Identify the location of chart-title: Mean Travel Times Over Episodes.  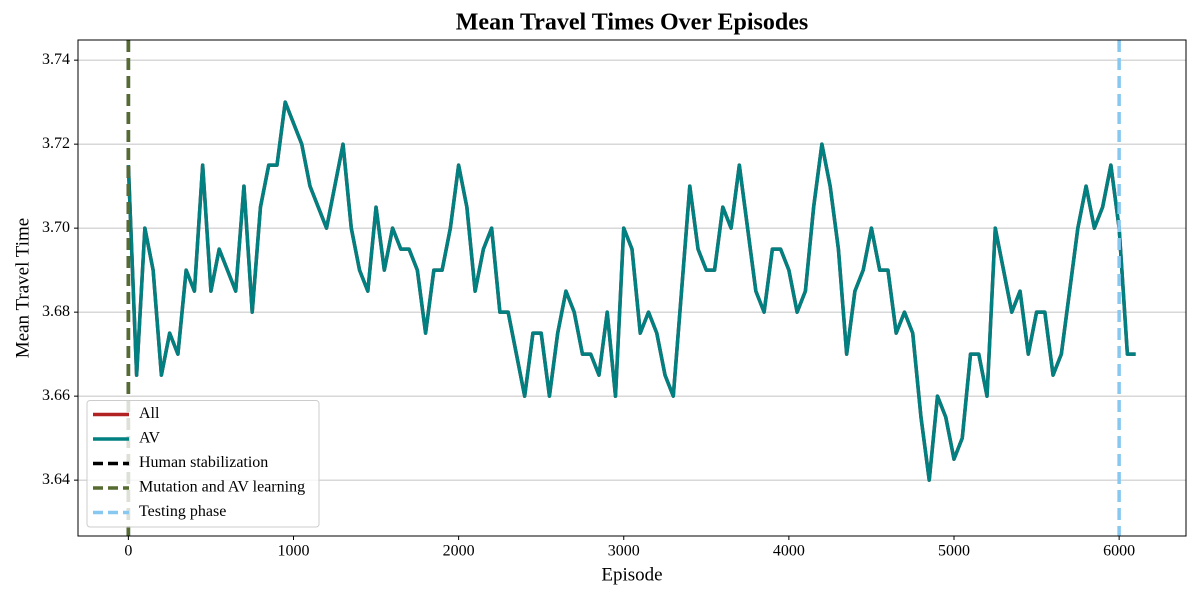
(632, 23).